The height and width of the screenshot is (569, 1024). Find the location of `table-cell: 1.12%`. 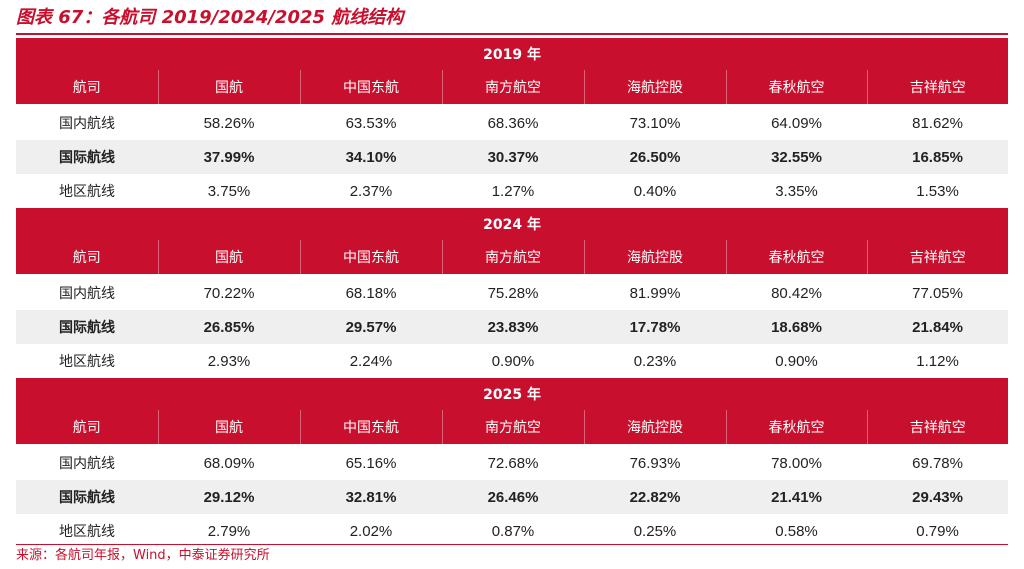

table-cell: 1.12% is located at coordinates (937, 361).